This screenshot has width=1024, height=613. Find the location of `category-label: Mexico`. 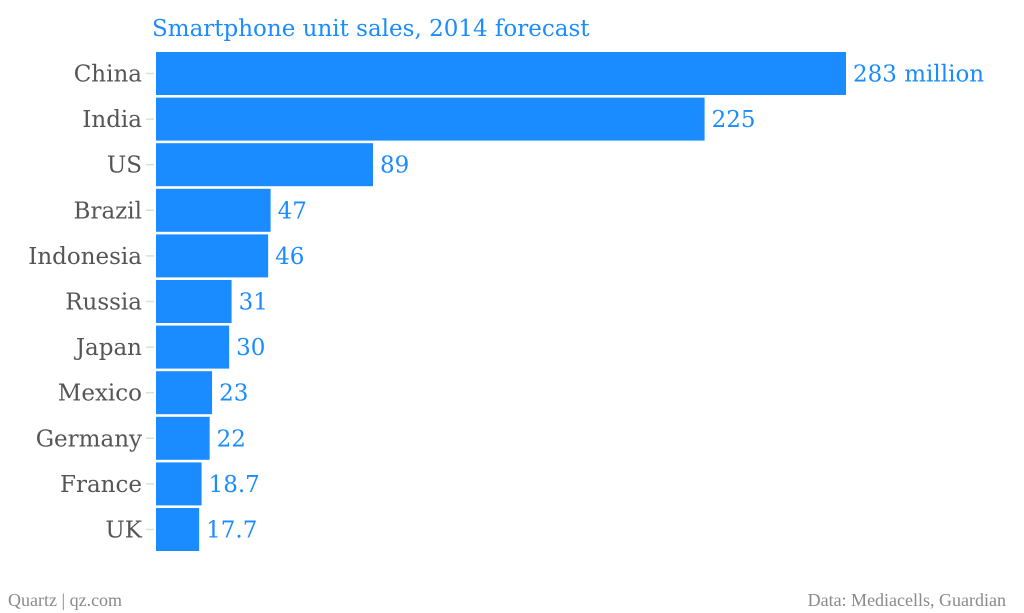

category-label: Mexico is located at coordinates (100, 394).